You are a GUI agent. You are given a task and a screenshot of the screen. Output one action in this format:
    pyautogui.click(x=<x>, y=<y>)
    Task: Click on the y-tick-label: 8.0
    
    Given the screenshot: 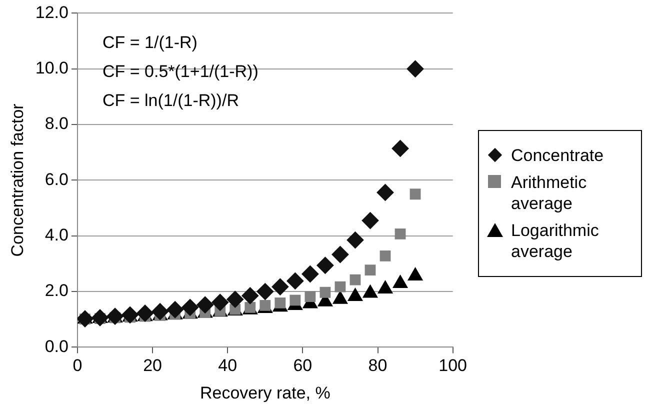 What is the action you would take?
    pyautogui.click(x=56, y=124)
    